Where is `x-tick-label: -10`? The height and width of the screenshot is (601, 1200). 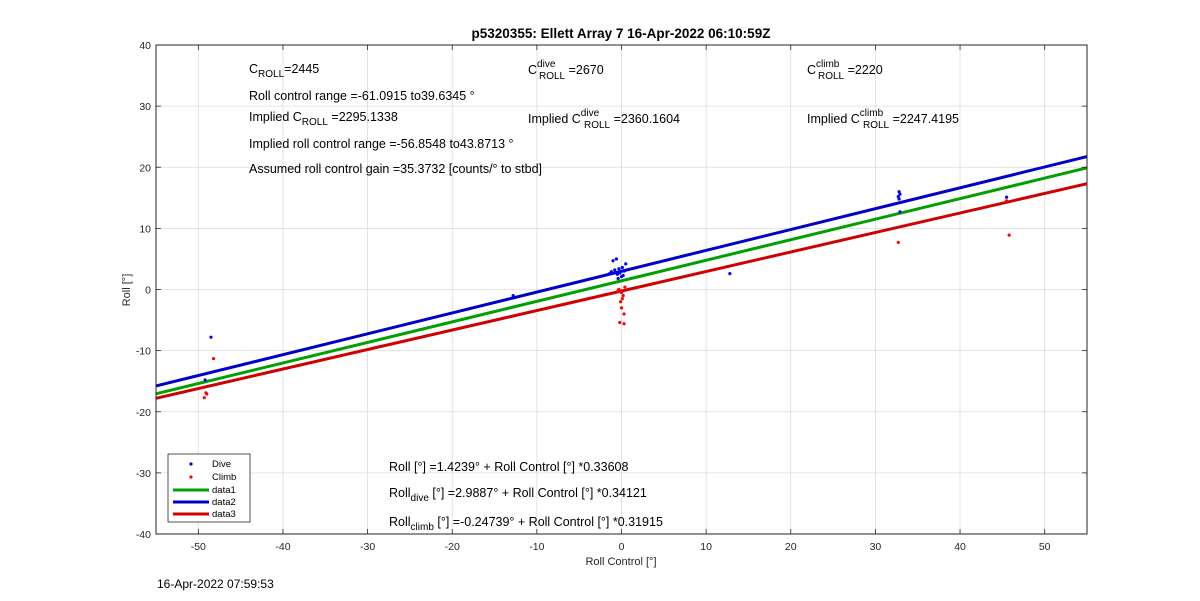 x-tick-label: -10 is located at coordinates (536, 547).